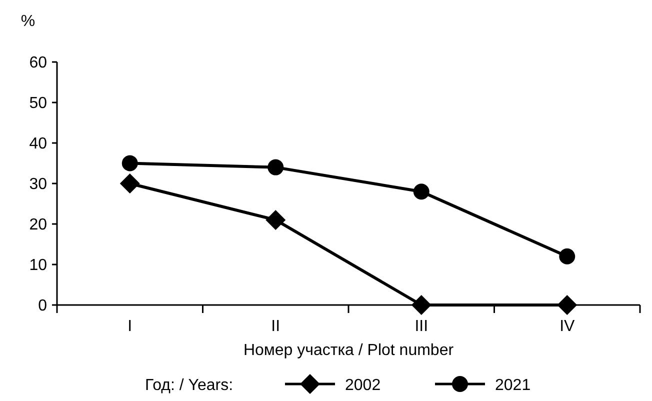  Describe the element at coordinates (28, 21) in the screenshot. I see `y-axis-title: %` at that location.